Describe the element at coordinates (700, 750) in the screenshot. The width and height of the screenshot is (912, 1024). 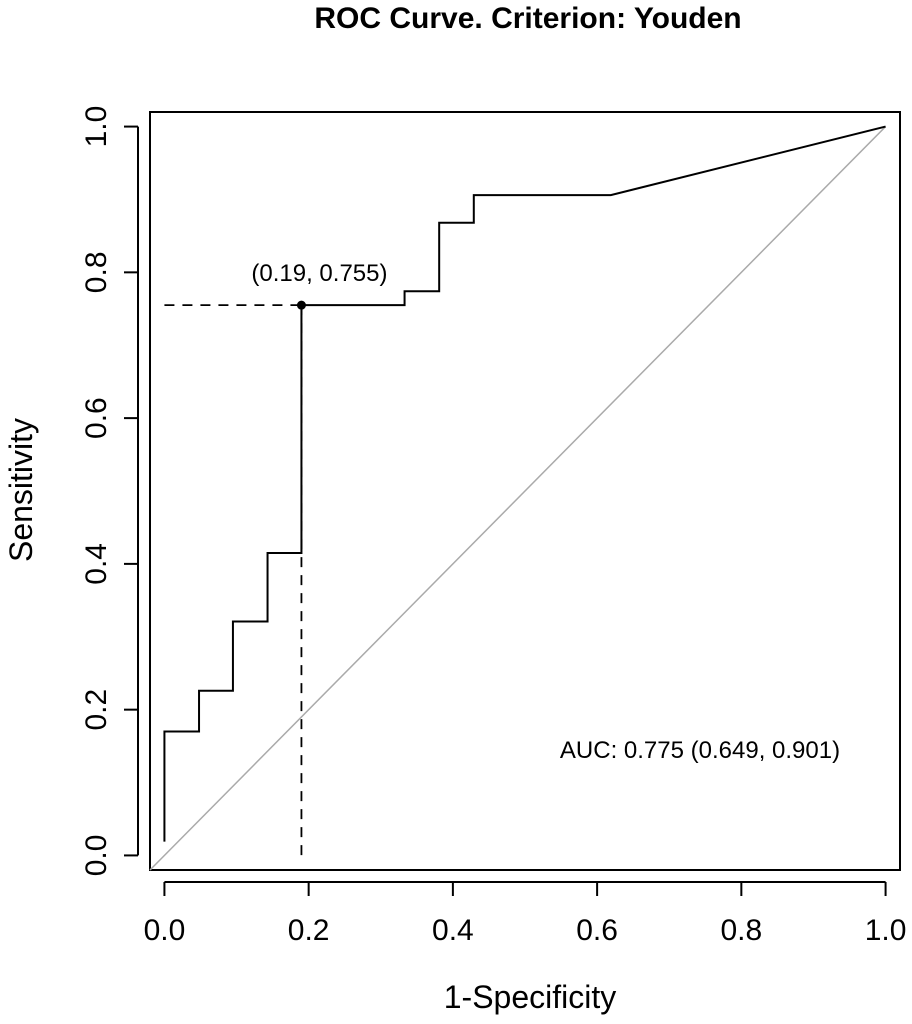
I see `auc-label: AUC: 0.775 (0.649, 0.901)` at that location.